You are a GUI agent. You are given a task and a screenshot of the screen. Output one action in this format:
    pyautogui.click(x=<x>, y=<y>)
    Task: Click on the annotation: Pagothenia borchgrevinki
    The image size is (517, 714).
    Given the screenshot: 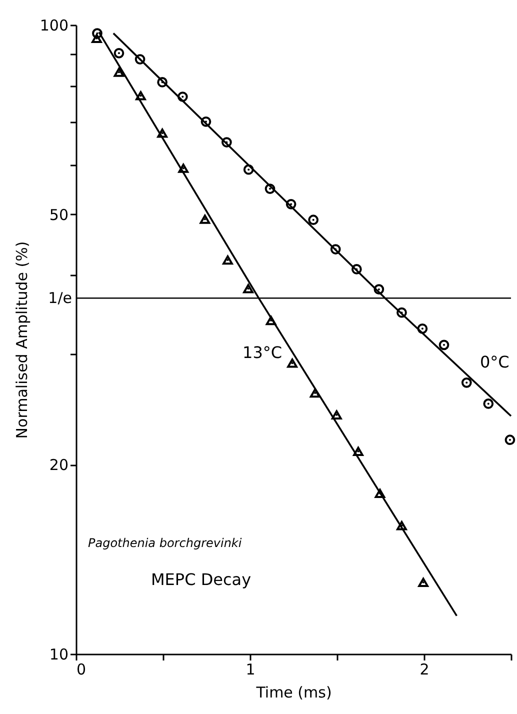 What is the action you would take?
    pyautogui.click(x=165, y=543)
    